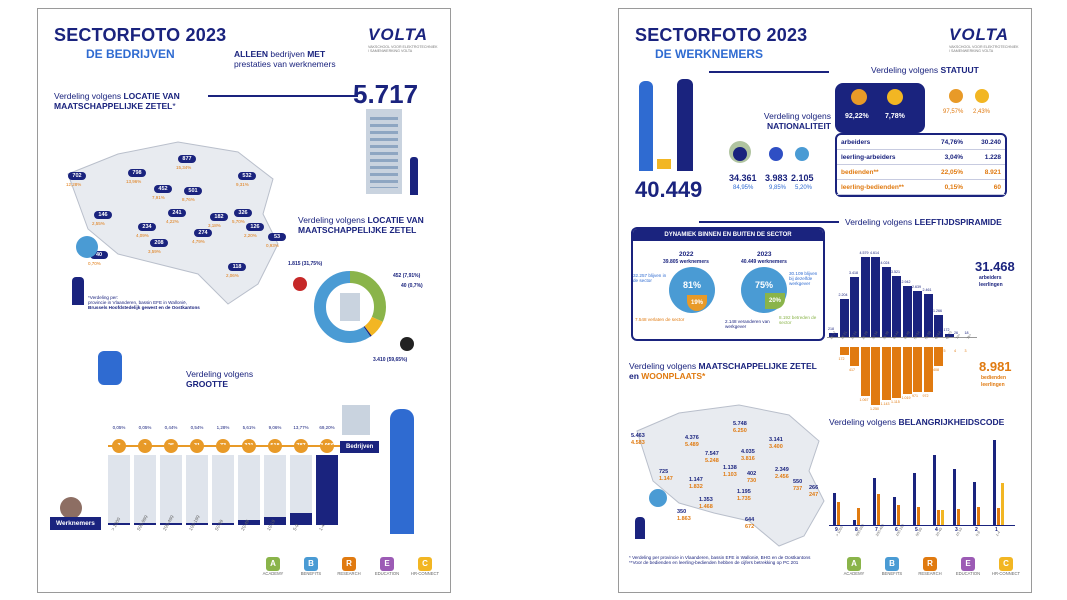 The width and height of the screenshot is (1067, 600). I want to click on footer-education-icon: E, so click(387, 564).